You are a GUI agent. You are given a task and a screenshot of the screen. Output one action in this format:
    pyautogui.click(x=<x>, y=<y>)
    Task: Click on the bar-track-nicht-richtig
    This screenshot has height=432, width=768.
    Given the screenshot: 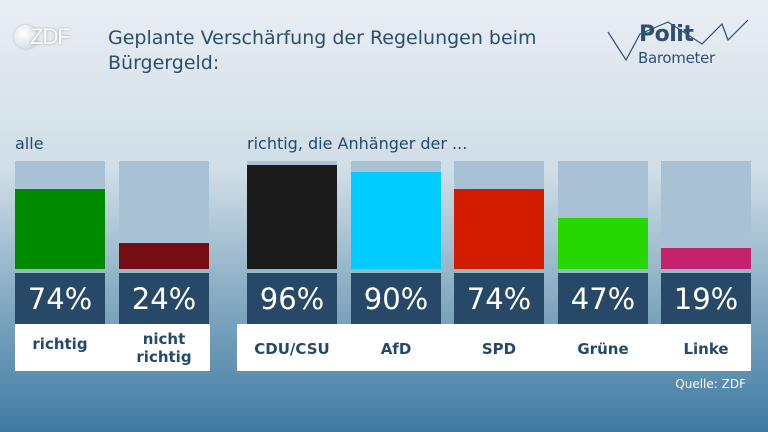 What is the action you would take?
    pyautogui.click(x=164, y=215)
    